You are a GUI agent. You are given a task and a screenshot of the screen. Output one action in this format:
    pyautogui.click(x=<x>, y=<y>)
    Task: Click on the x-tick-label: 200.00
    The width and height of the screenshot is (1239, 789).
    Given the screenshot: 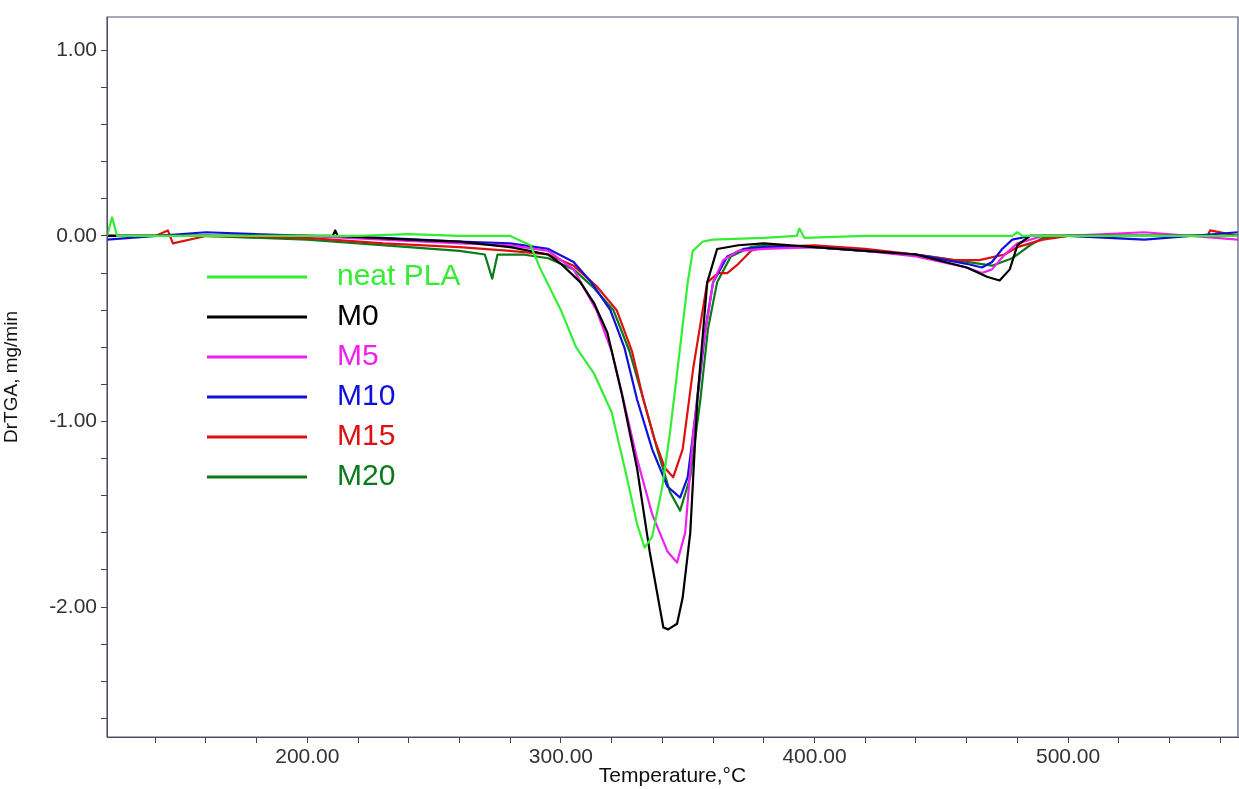 What is the action you would take?
    pyautogui.click(x=307, y=756)
    